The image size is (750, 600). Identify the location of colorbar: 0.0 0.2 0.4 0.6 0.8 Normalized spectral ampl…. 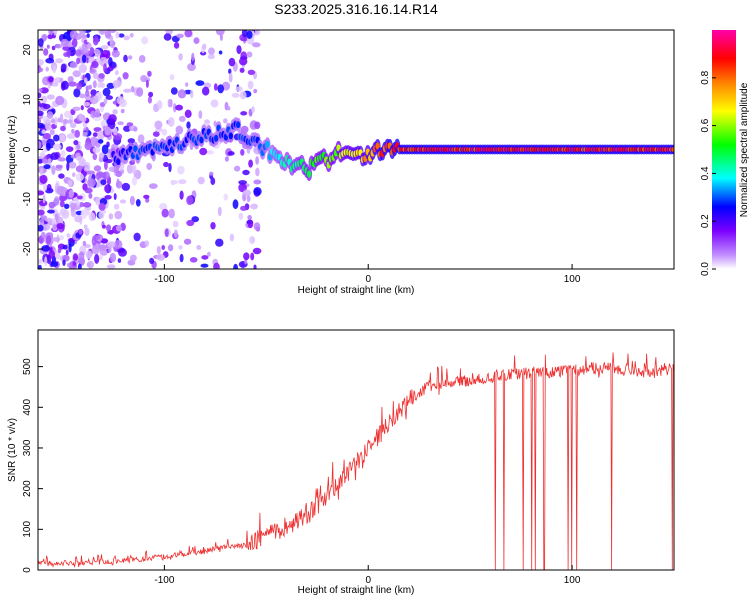
(725, 153).